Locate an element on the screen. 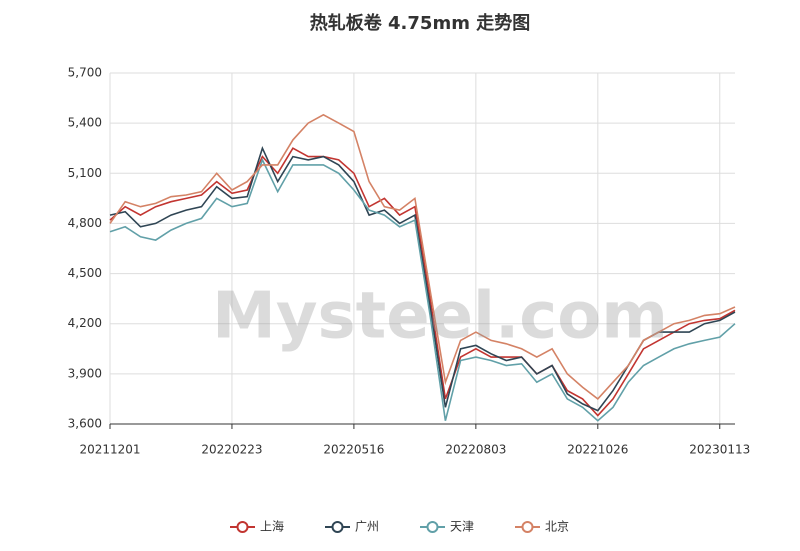  x-tick-label: 20230113 is located at coordinates (719, 450).